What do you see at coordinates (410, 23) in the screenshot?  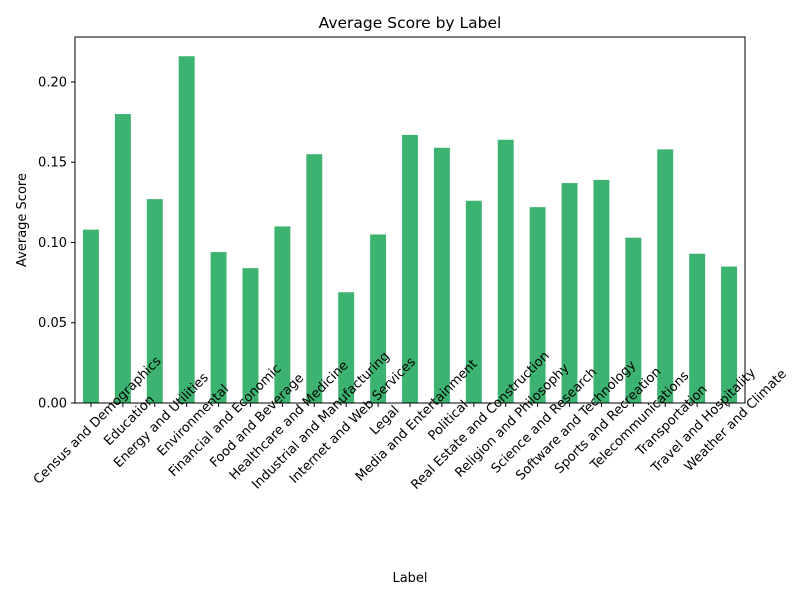 I see `chart-title: Average Score by Label` at bounding box center [410, 23].